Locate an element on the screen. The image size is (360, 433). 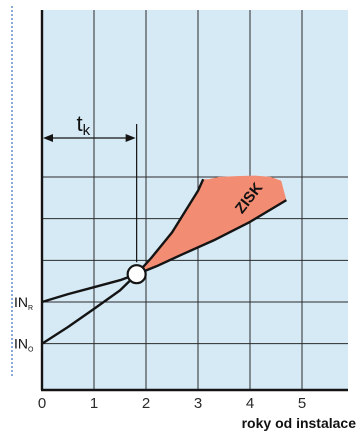
arrowhead-right is located at coordinates (130, 138).